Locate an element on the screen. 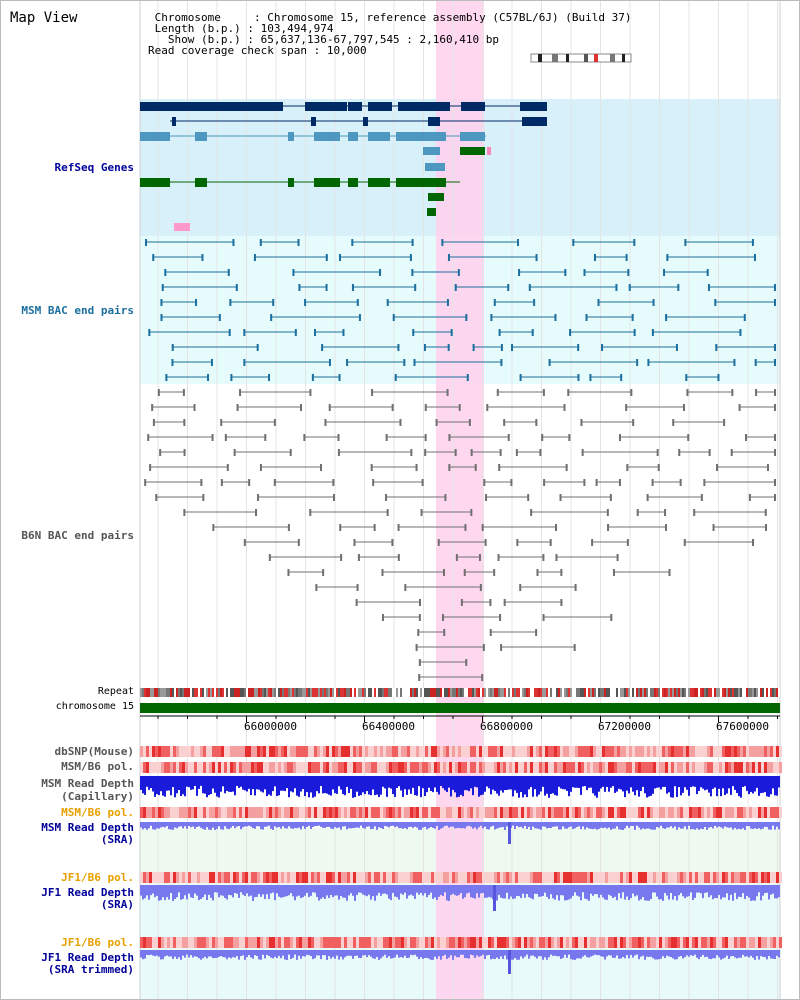 Image resolution: width=800 pixels, height=1000 pixels. track-label-jf1-pol-1: JF1/B6 pol. is located at coordinates (97, 877).